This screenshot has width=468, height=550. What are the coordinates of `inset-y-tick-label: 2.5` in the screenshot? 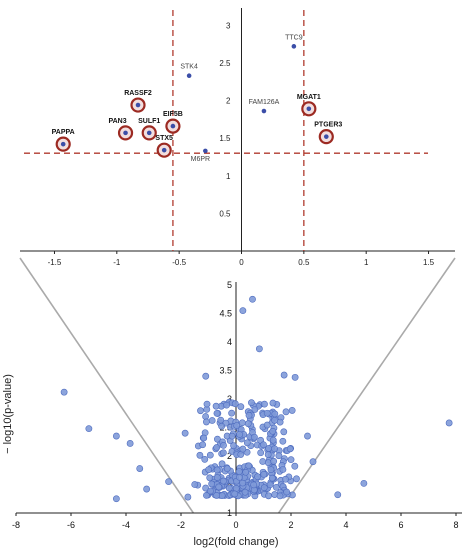 It's located at (225, 63).